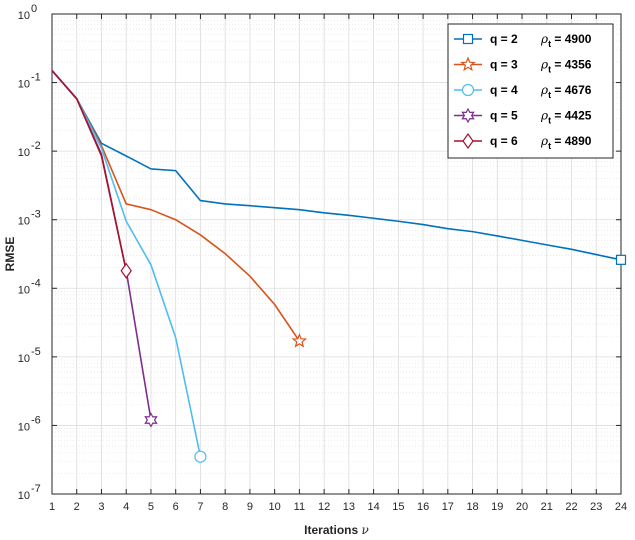  What do you see at coordinates (36, 215) in the screenshot?
I see `y-tick-exponent: -3` at bounding box center [36, 215].